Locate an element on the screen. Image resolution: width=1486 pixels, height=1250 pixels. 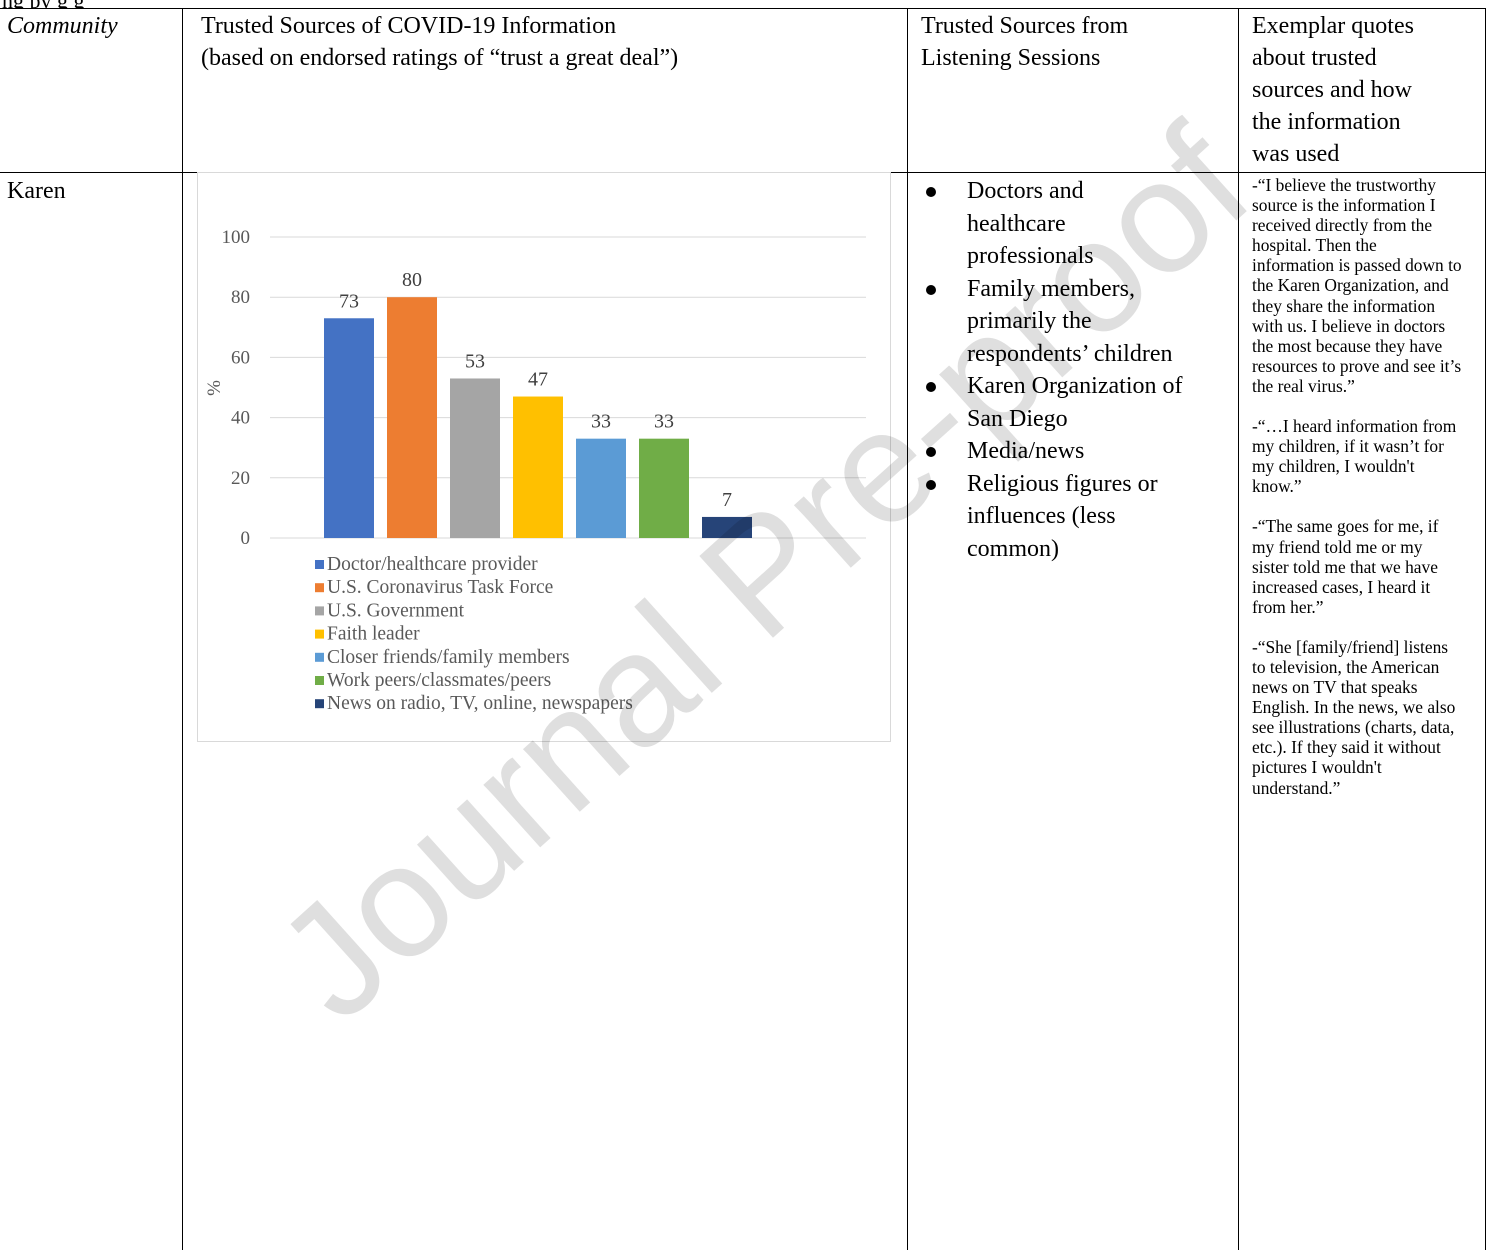
list-item: Doctors and healthcare professionals is located at coordinates (1078, 224).